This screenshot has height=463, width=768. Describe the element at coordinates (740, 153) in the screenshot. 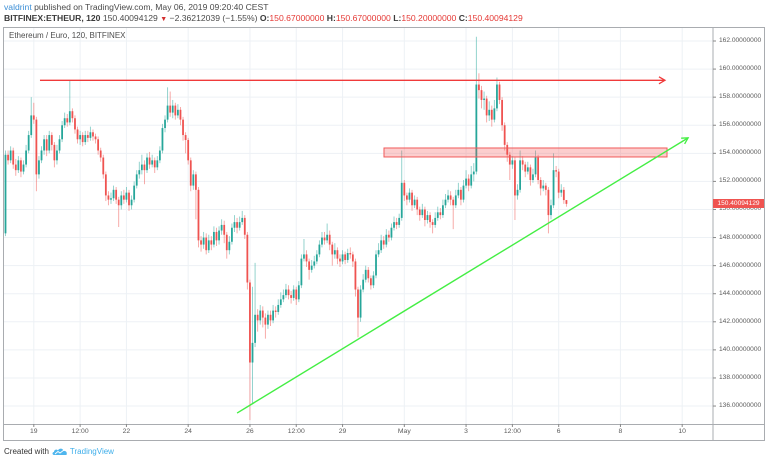

I see `price-axis-label: 154.00000000` at that location.